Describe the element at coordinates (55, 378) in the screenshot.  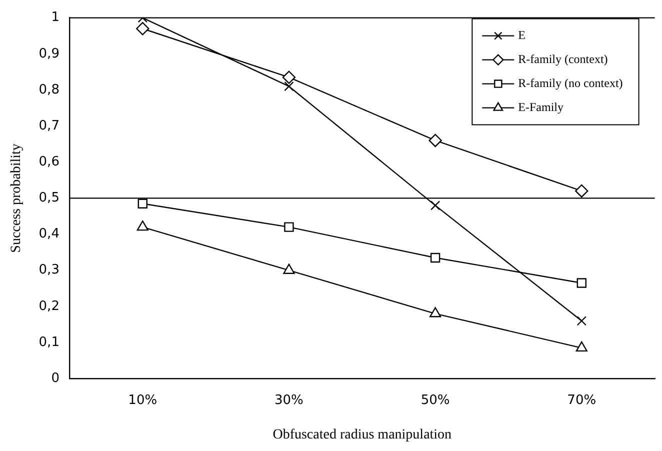
I see `y-tick-label: 0` at that location.